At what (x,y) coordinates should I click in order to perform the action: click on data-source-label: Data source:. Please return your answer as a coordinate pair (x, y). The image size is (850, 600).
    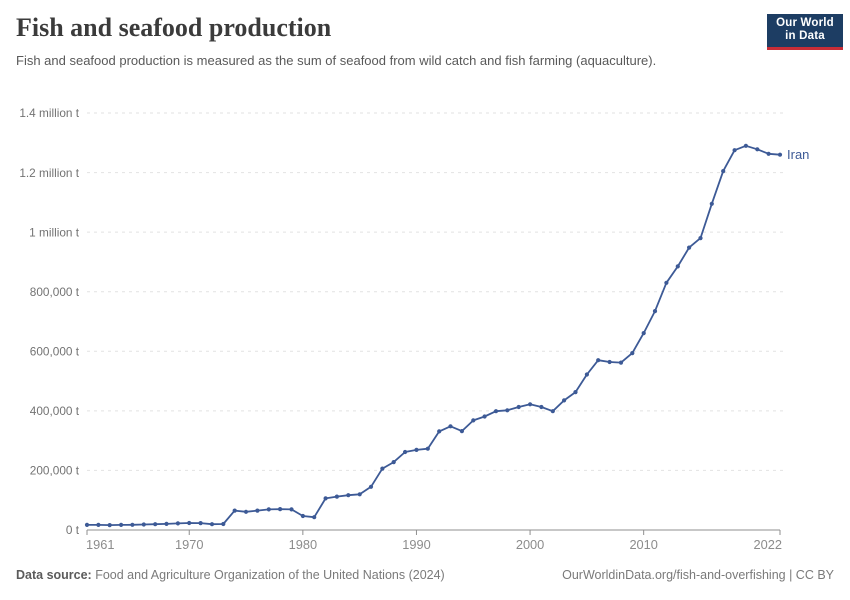
    Looking at the image, I should click on (54, 575).